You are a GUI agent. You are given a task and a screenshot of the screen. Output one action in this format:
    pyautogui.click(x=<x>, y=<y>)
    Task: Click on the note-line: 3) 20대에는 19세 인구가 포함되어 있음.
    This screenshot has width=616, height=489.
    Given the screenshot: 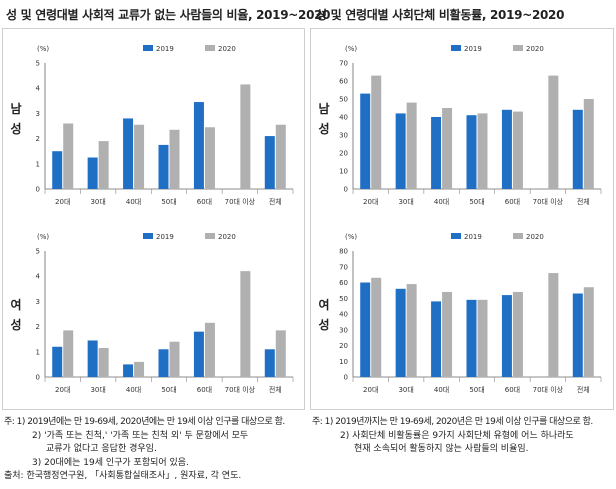 What is the action you would take?
    pyautogui.click(x=110, y=462)
    